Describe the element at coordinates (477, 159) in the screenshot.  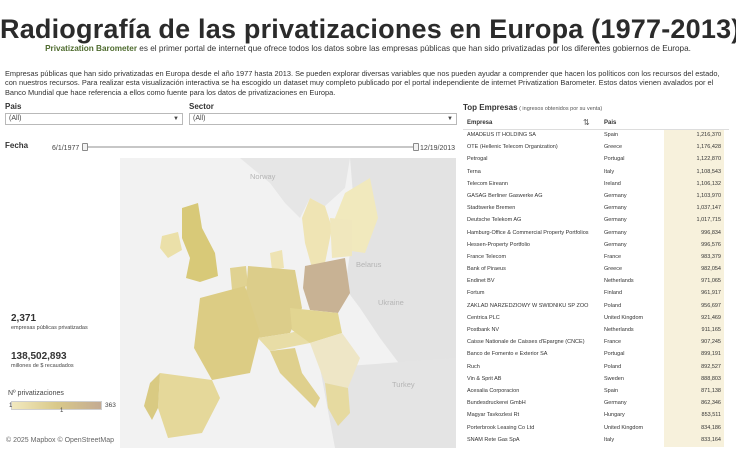
I see `company-name: Petrogal` at that location.